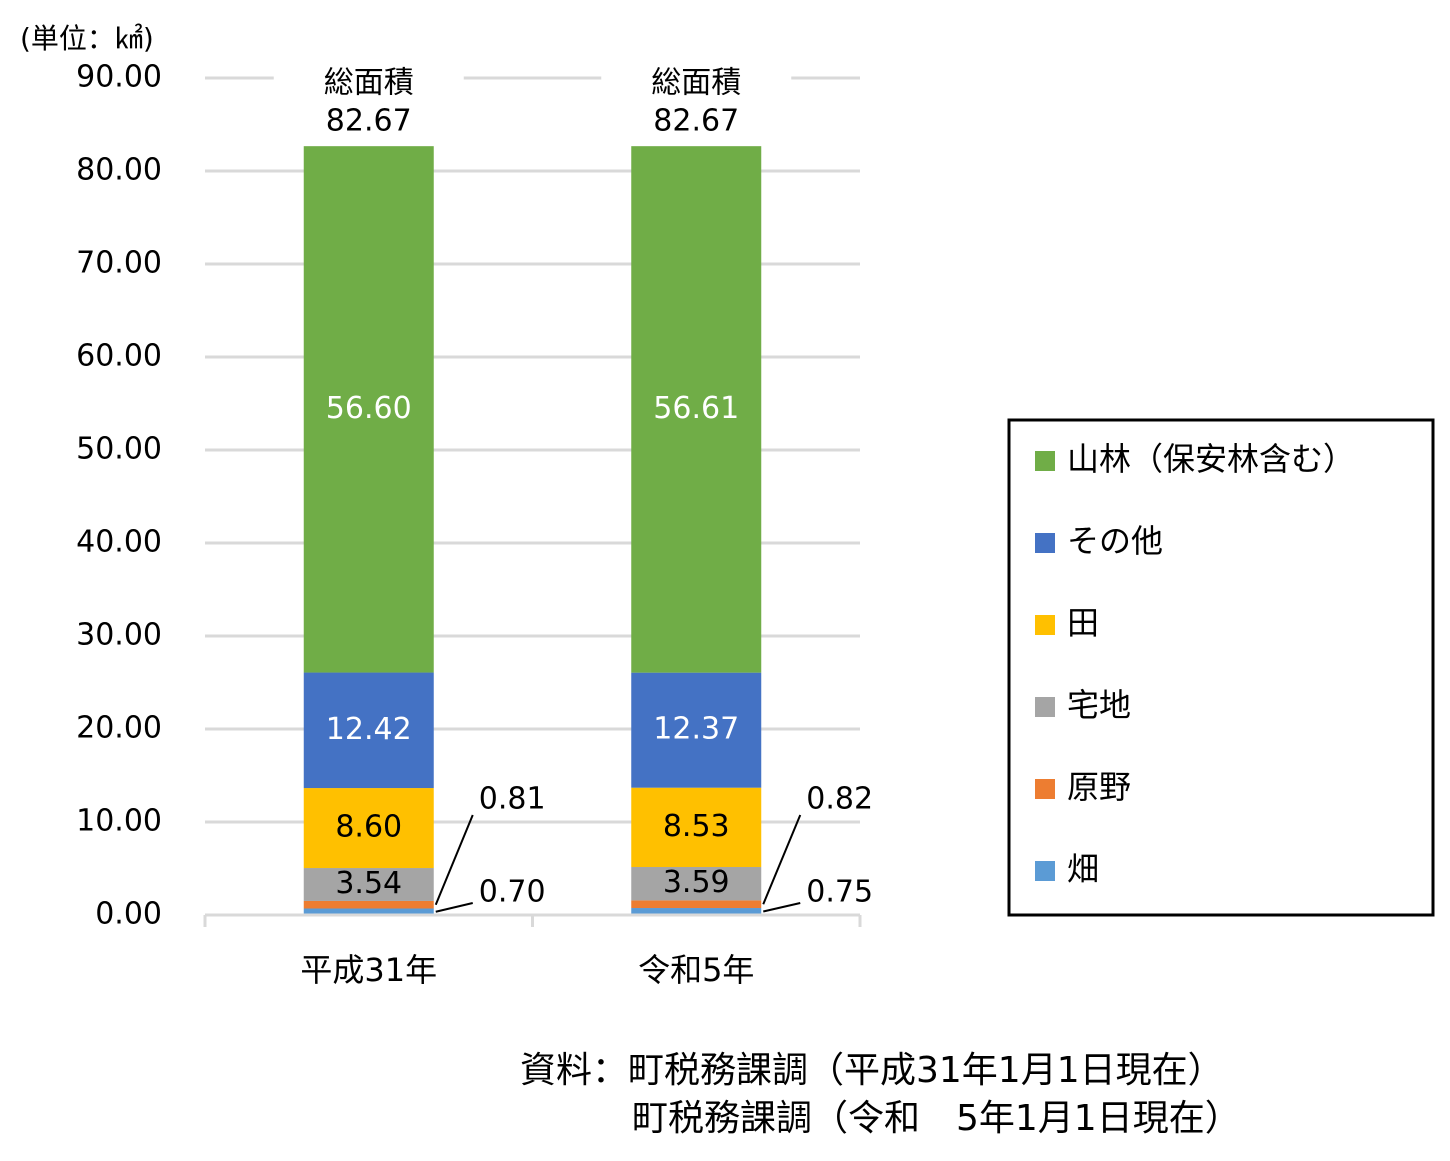  I want to click on legend-label: 宅地, so click(1099, 705).